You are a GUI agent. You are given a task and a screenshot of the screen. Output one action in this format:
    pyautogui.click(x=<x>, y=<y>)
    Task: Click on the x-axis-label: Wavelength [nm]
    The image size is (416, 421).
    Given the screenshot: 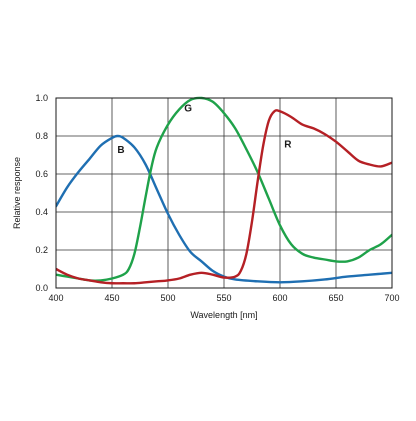 What is the action you would take?
    pyautogui.click(x=223, y=315)
    